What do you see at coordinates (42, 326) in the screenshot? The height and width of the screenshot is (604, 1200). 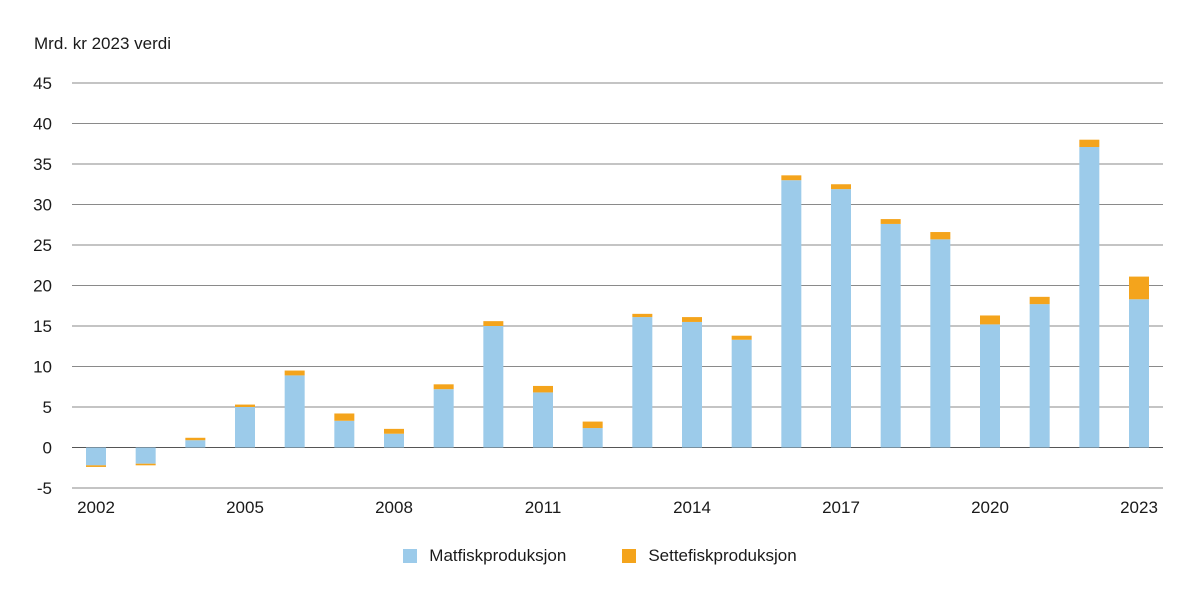 I see `y-tick-label: 15` at bounding box center [42, 326].